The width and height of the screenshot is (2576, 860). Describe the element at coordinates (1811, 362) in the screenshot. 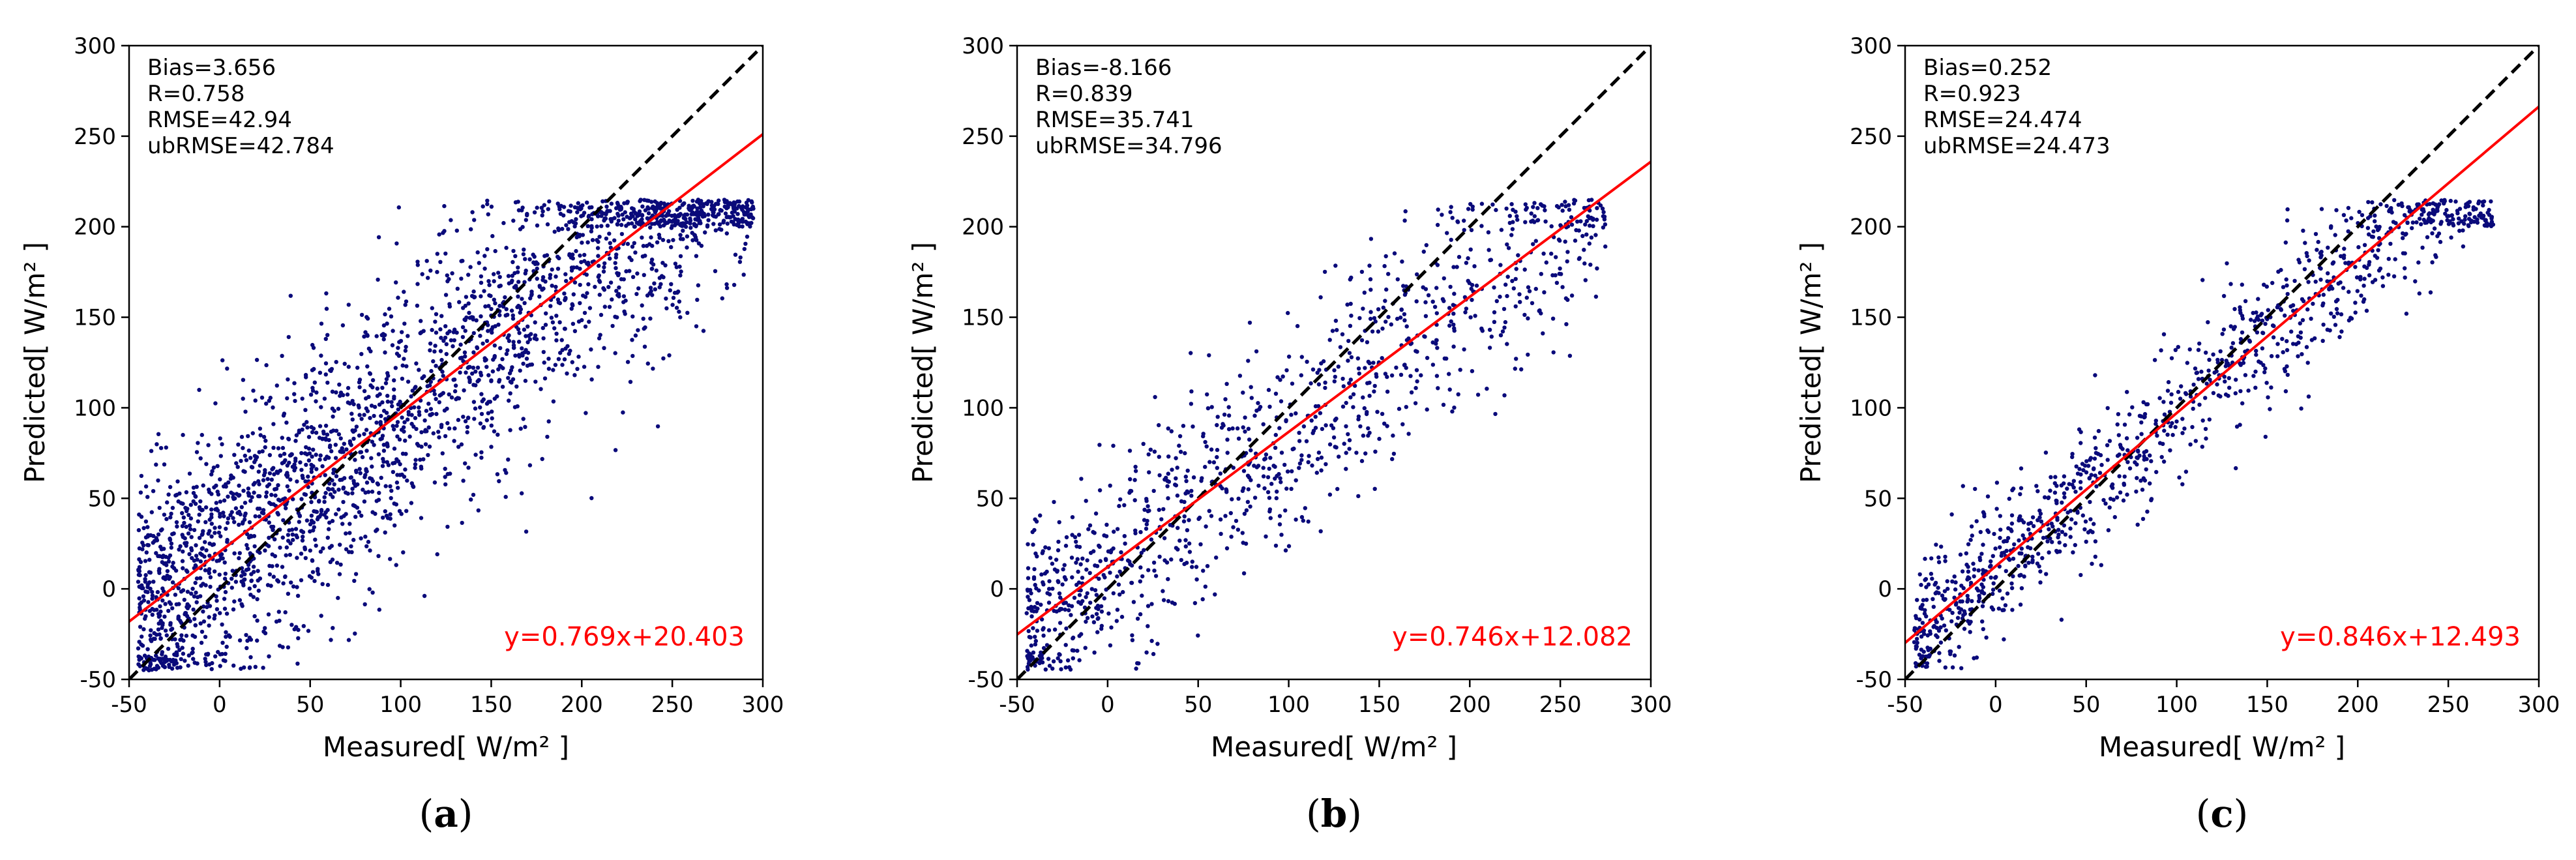

I see `y-axis-label: Predicted[ W/m² ]` at that location.